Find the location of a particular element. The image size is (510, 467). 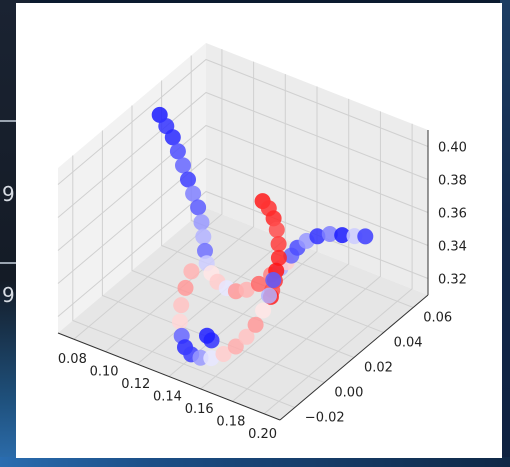

x-axis-line is located at coordinates (169, 376).